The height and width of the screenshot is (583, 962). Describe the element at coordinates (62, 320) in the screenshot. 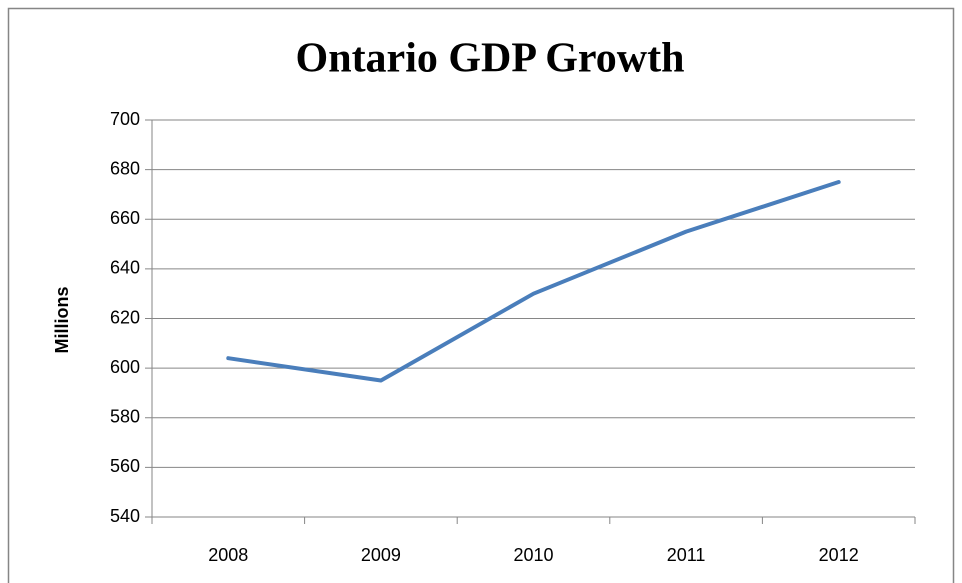

I see `y-axis-label: Millions` at that location.